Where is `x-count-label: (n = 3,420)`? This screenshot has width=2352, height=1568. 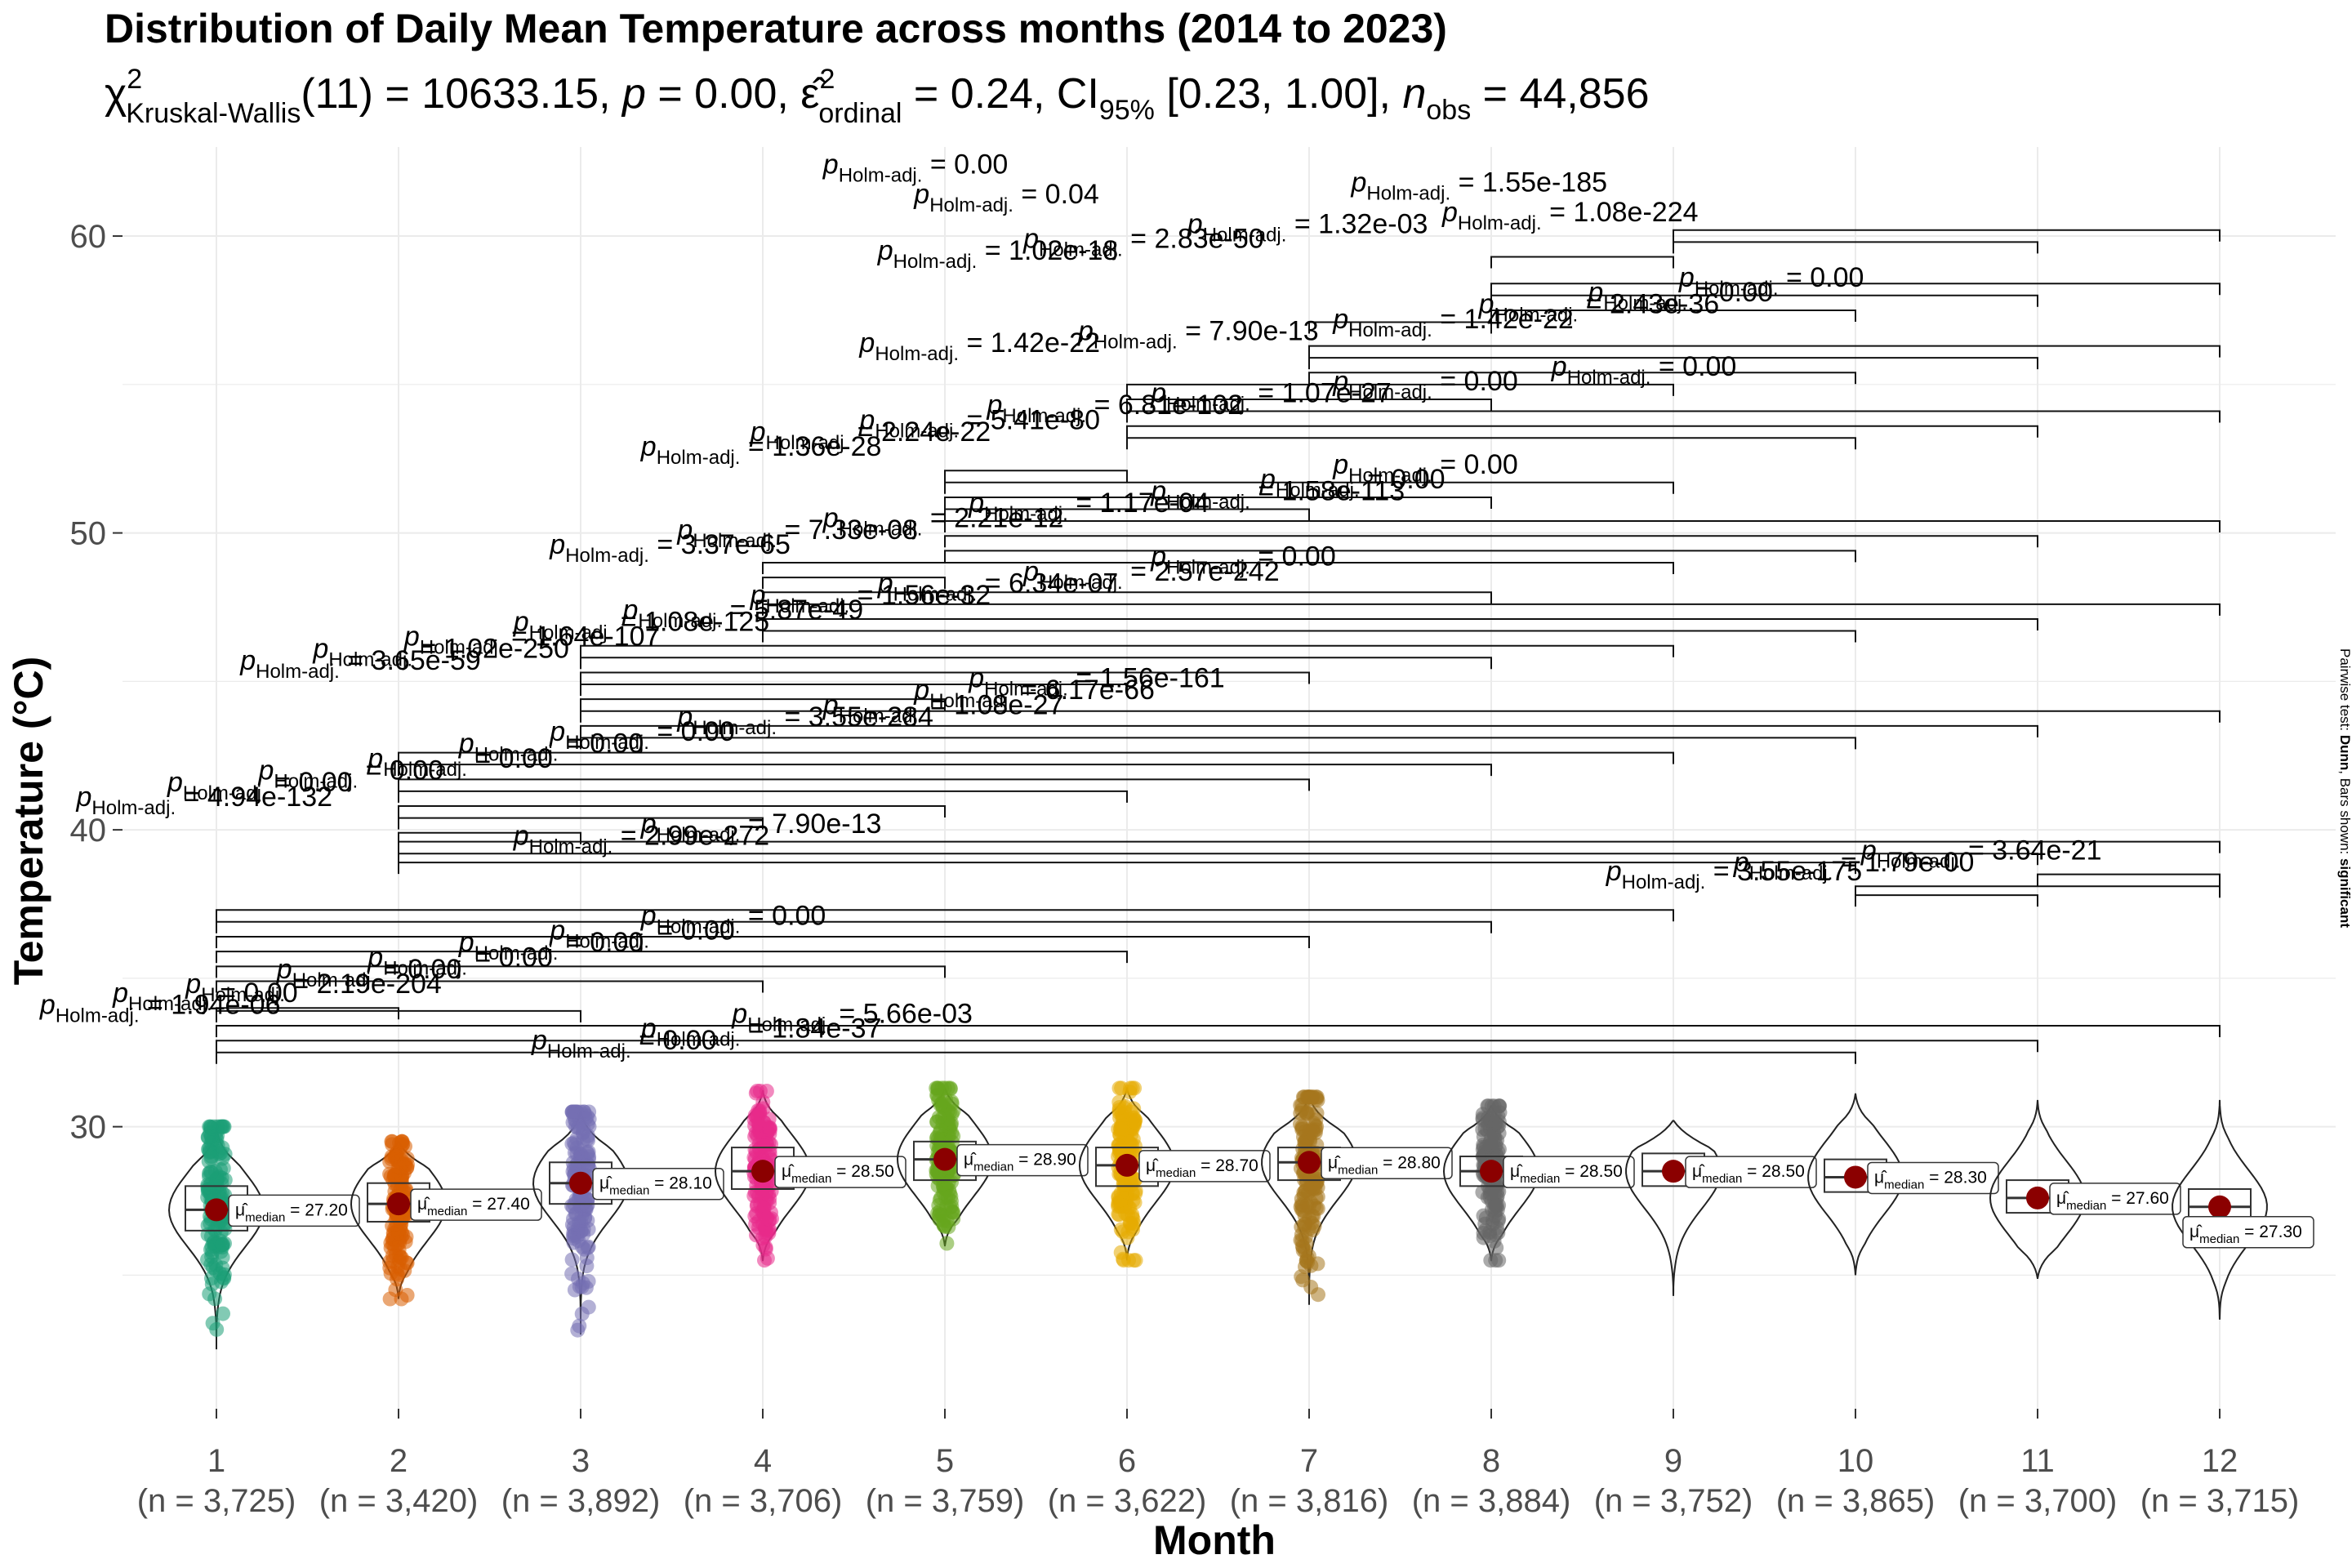 x-count-label: (n = 3,420) is located at coordinates (399, 1501).